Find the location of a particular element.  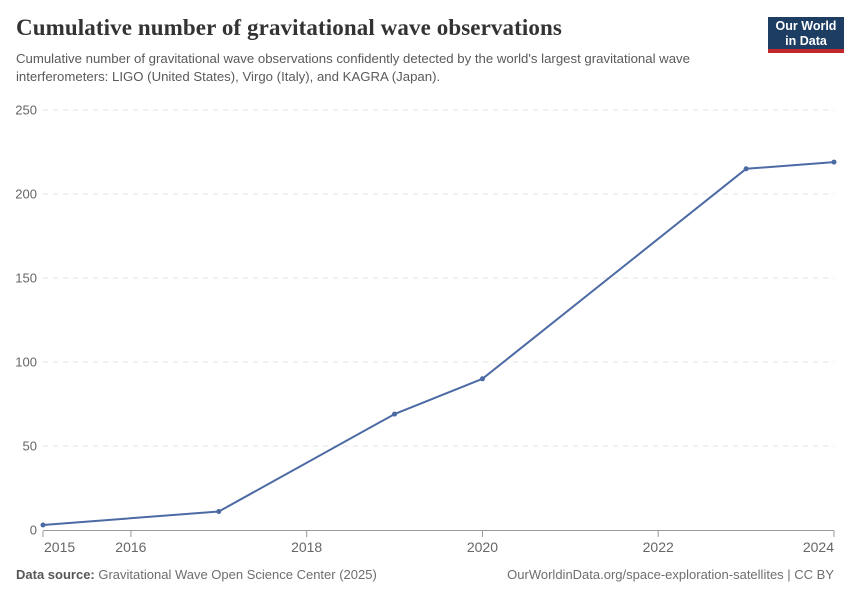

y-axis-tick-label: 250 is located at coordinates (26, 110).